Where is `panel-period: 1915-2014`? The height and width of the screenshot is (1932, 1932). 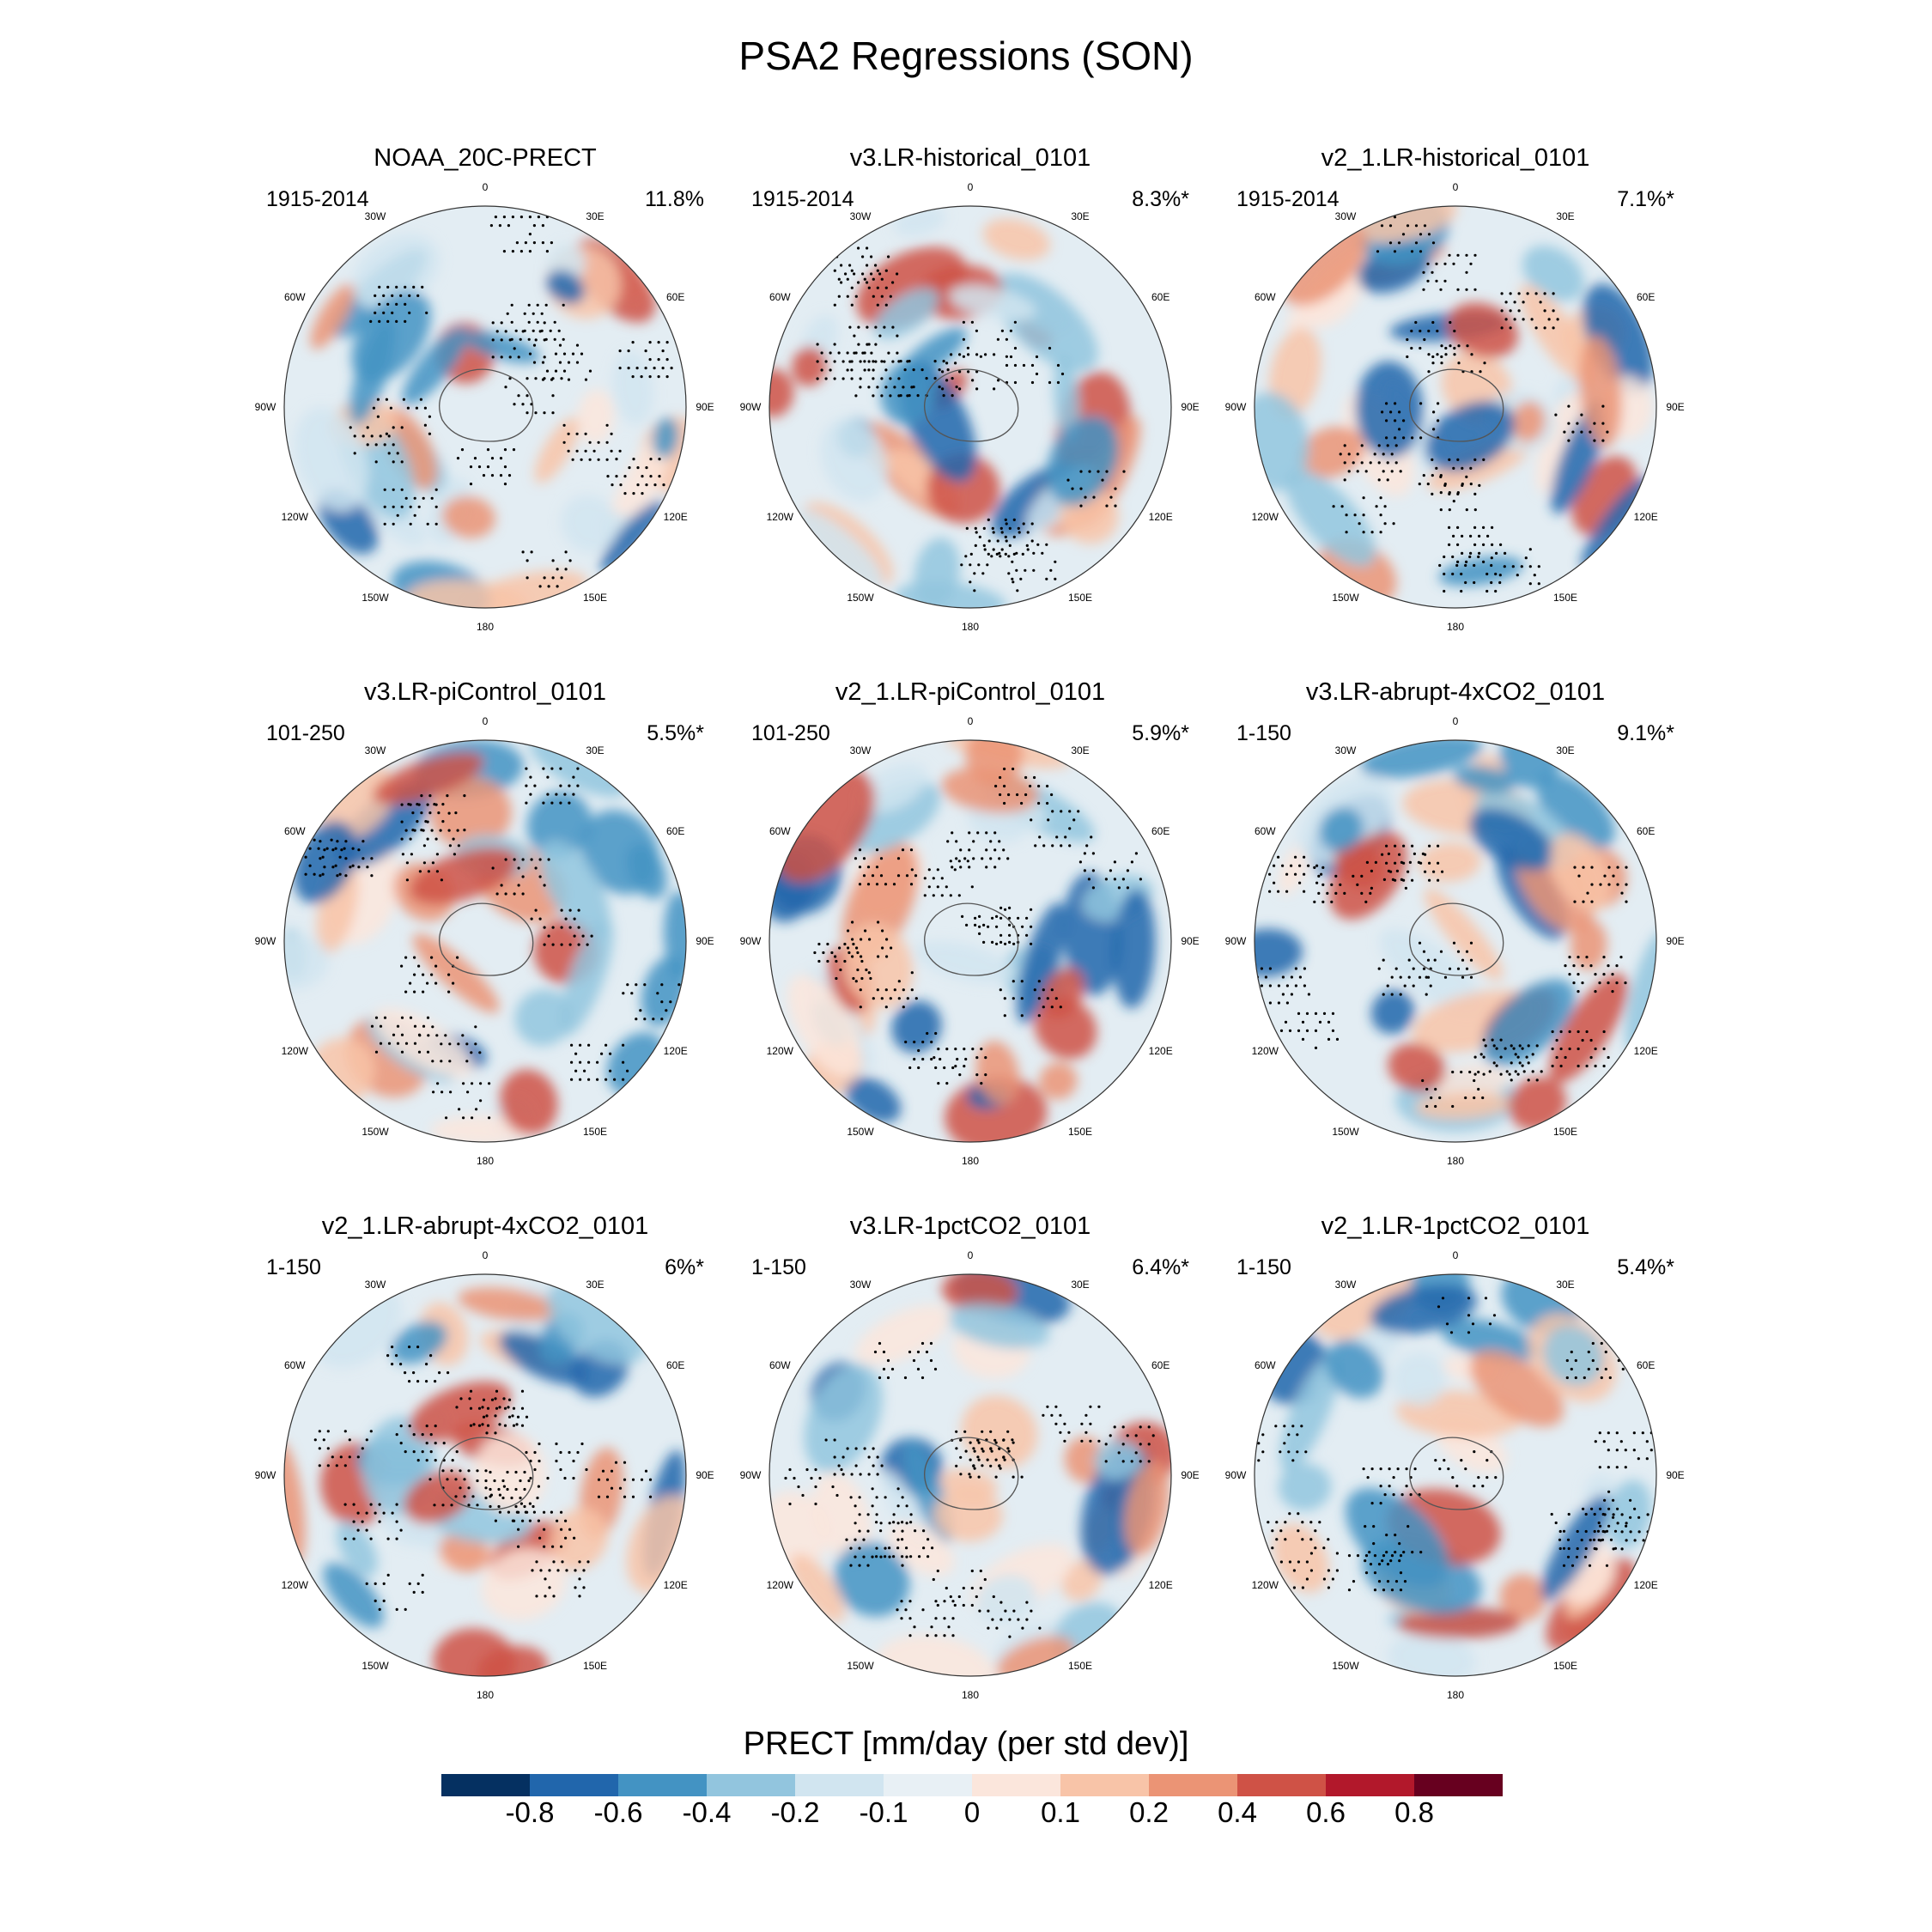
panel-period: 1915-2014 is located at coordinates (317, 199).